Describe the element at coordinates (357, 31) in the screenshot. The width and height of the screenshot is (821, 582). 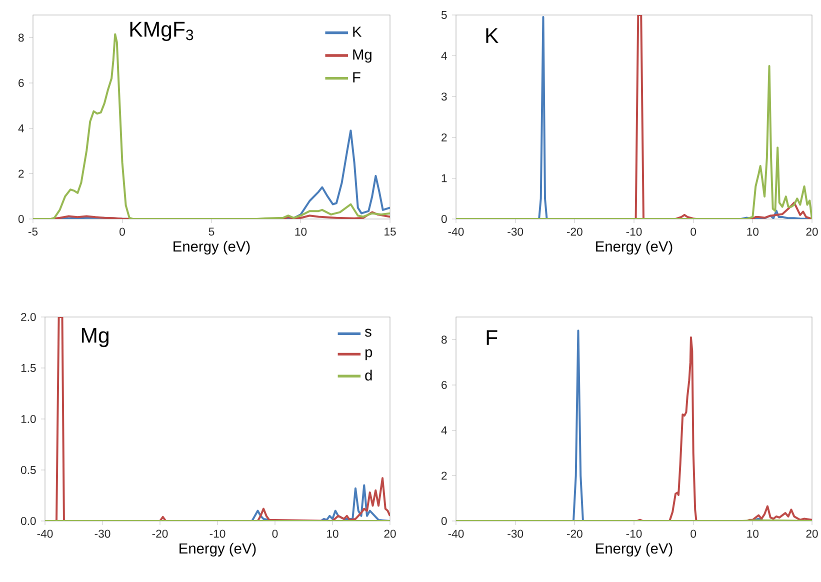
I see `legend-label: K` at that location.